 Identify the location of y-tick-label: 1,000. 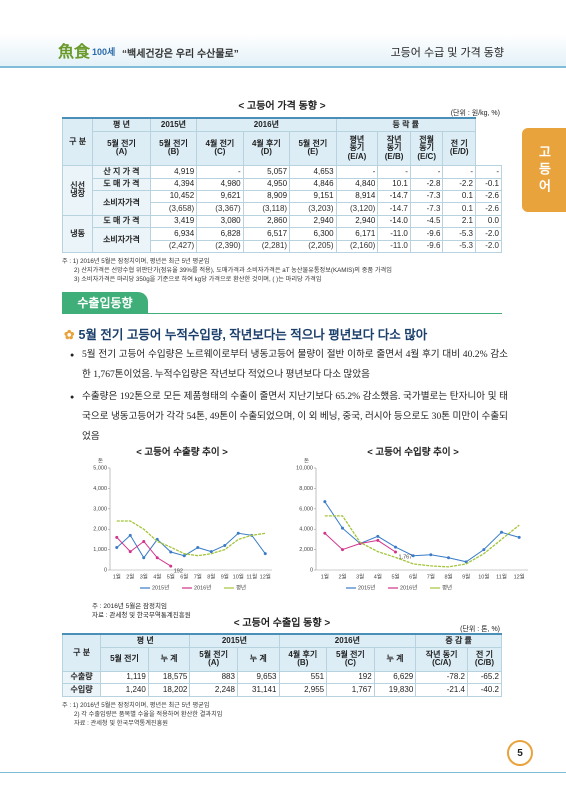
(100, 550).